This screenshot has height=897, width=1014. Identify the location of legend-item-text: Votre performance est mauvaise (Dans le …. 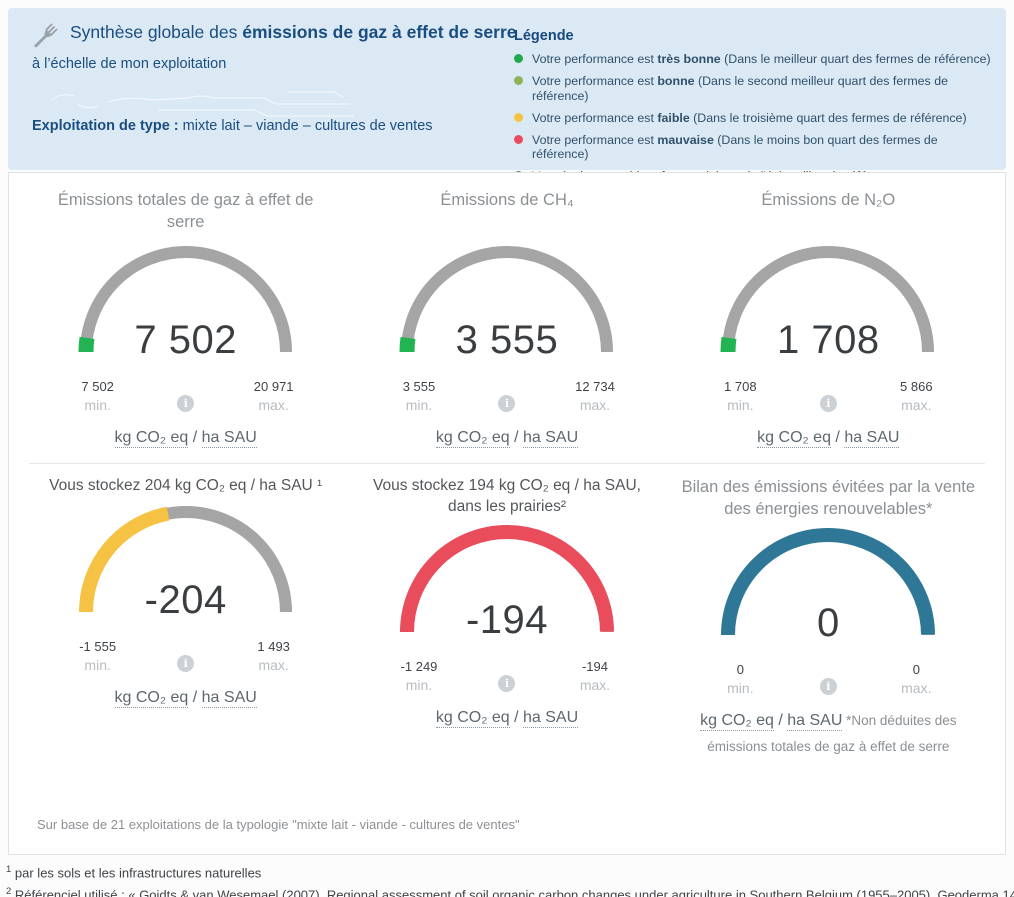
(735, 147).